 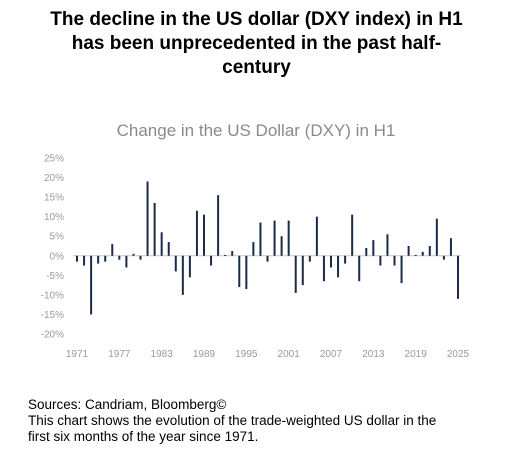 I want to click on bar-1996, so click(x=253, y=249).